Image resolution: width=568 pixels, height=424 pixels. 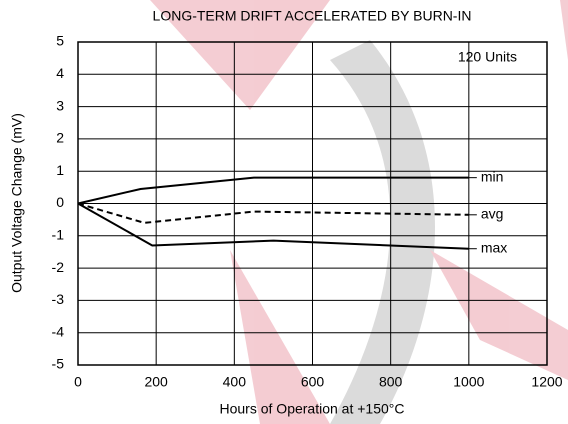 I want to click on y-tick-label: -1, so click(x=58, y=235).